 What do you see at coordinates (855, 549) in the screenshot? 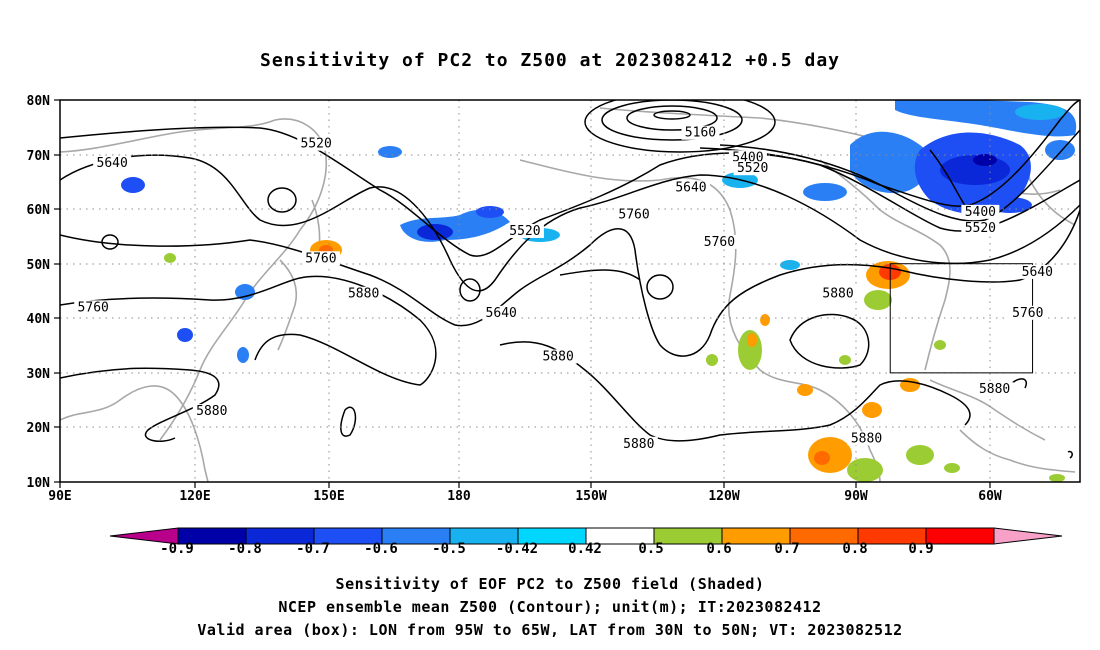
I see `colorbar-label: 0.8` at bounding box center [855, 549].